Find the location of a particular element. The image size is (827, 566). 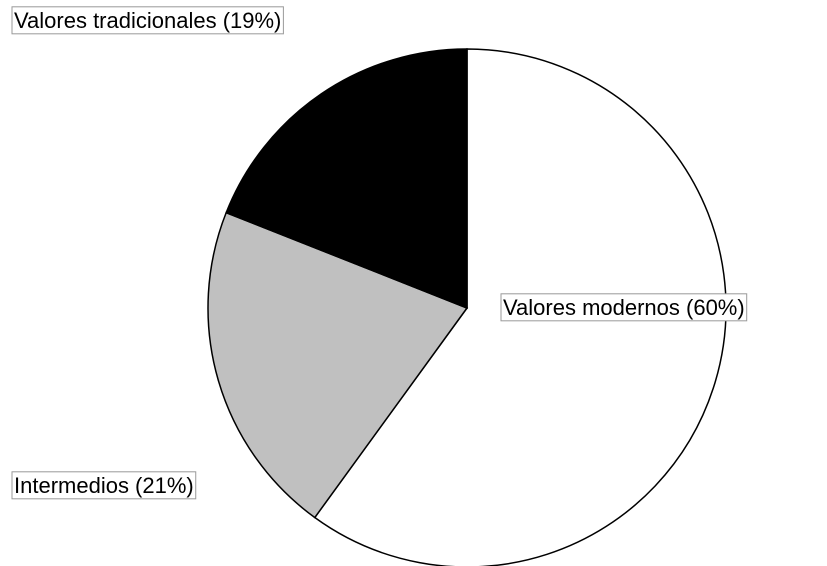

slice-label: Valores modernos (60%) is located at coordinates (624, 307).